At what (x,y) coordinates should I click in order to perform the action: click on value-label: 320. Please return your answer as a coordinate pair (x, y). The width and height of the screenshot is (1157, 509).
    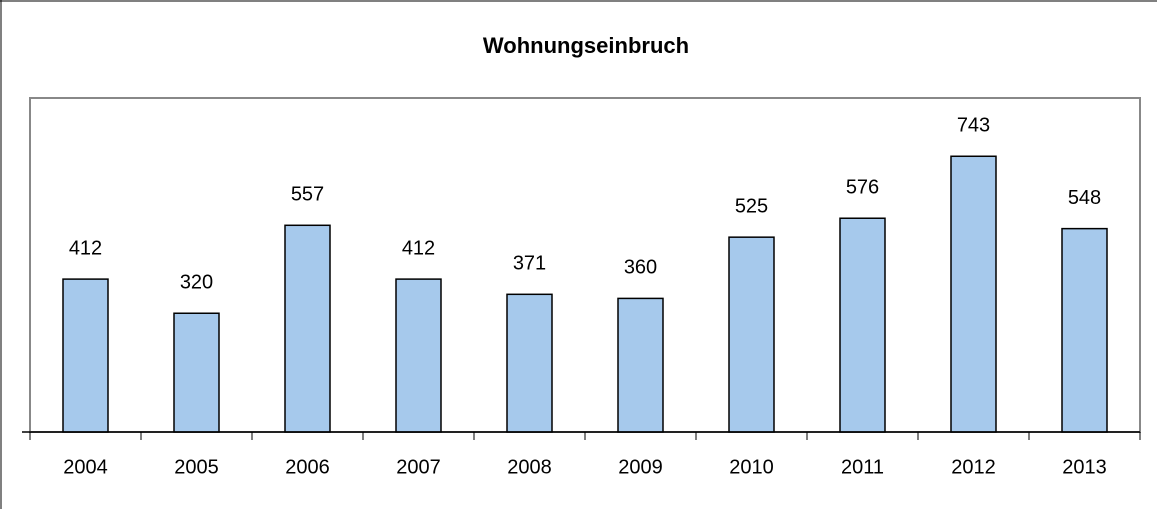
    Looking at the image, I should click on (196, 283).